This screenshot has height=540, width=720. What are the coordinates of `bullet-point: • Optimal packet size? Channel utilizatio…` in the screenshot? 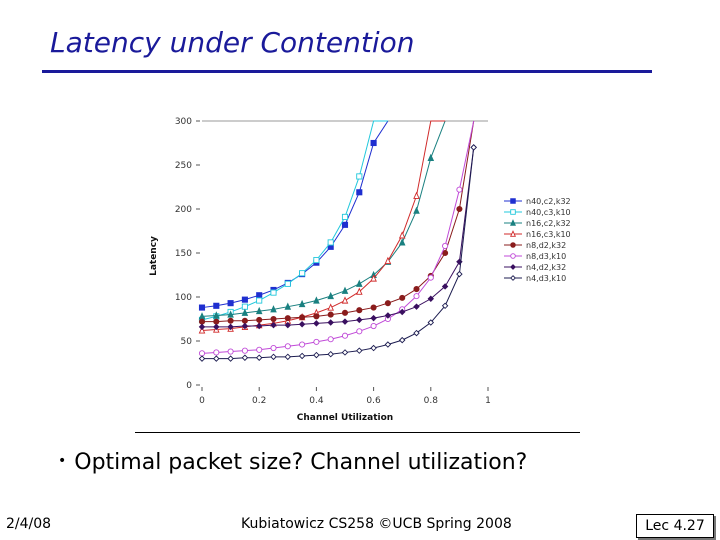 It's located at (292, 462).